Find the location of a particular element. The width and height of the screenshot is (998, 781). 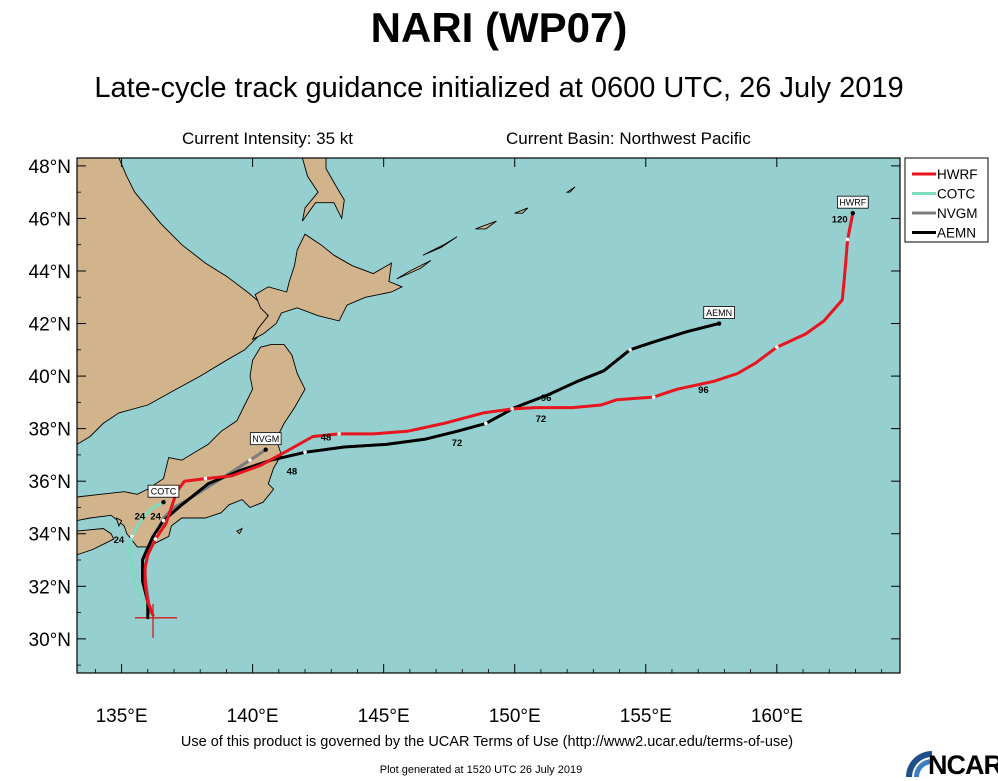

end-label-box-cotc is located at coordinates (163, 491).